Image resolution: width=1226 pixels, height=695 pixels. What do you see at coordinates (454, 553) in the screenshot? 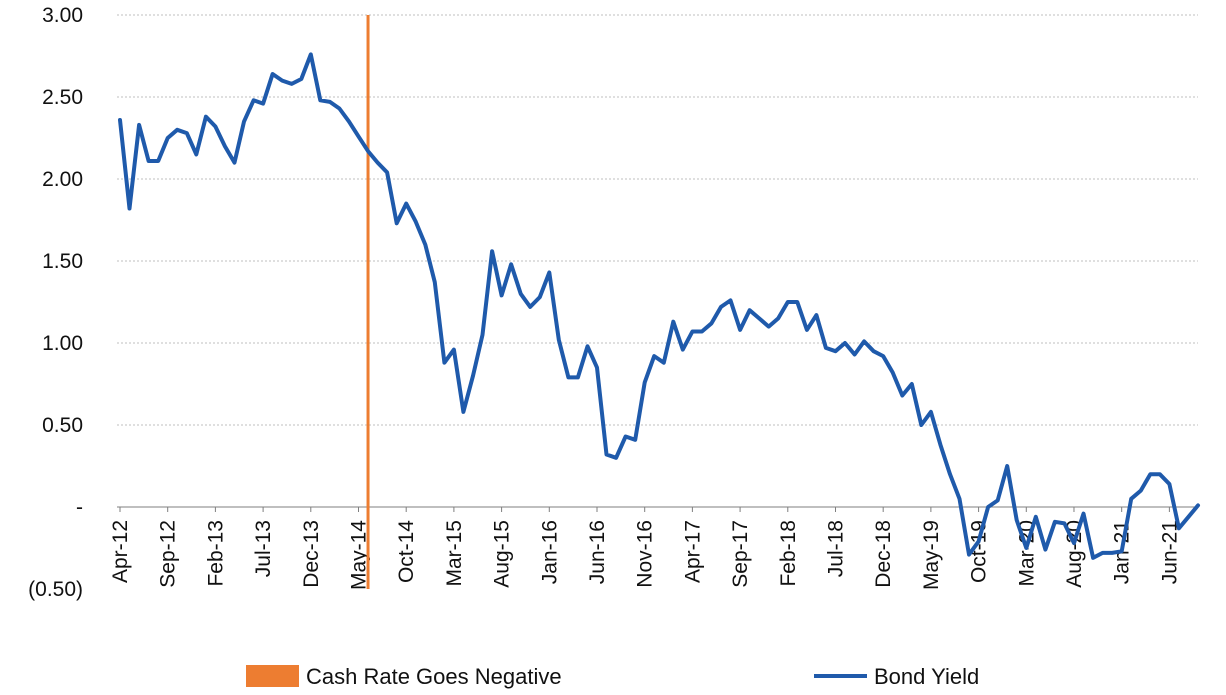
I see `x-tick-label: Mar-15` at bounding box center [454, 553].